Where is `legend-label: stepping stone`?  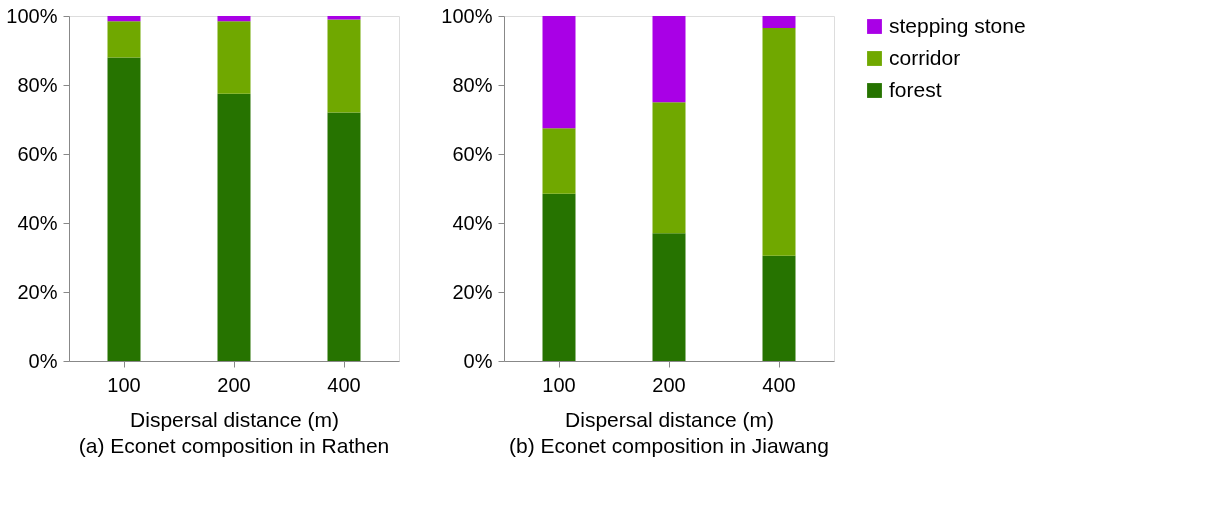
legend-label: stepping stone is located at coordinates (957, 25).